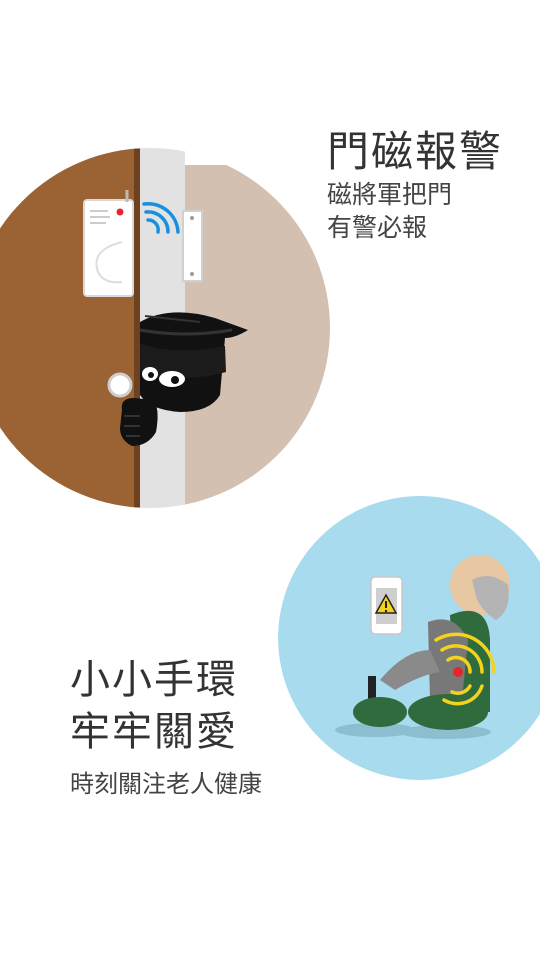 The height and width of the screenshot is (960, 540). Describe the element at coordinates (389, 211) in the screenshot. I see `feature1-subtitle: 磁將軍把門 有警必報` at that location.